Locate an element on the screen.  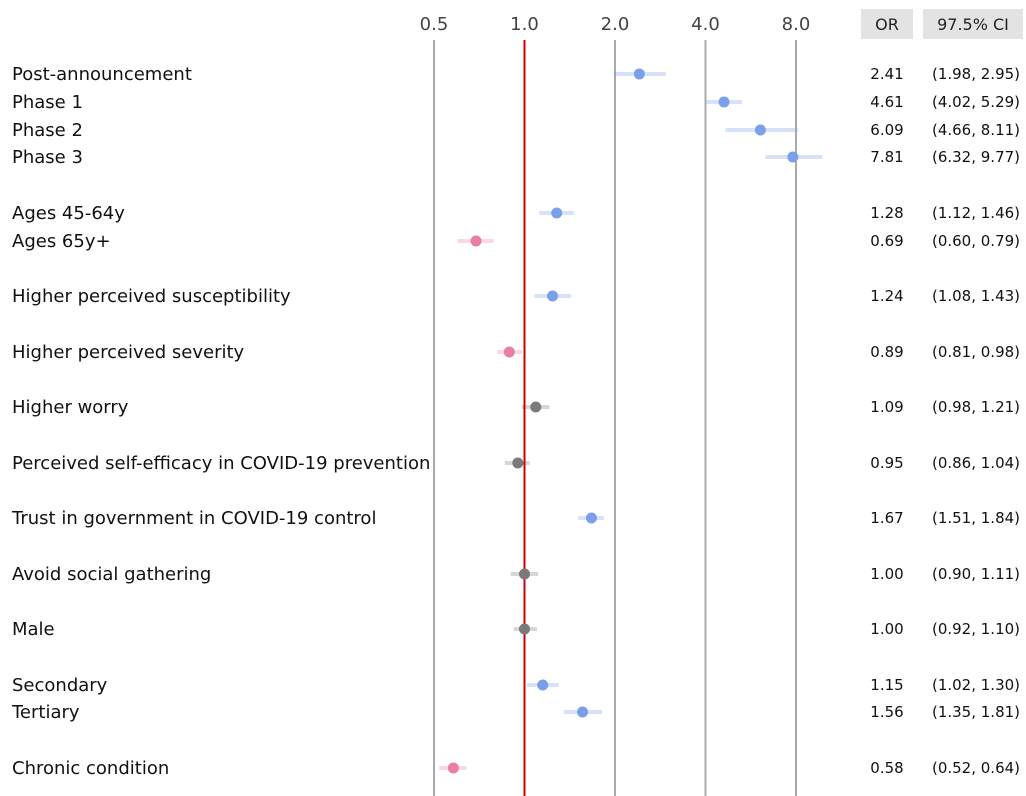
or-value: 1.15 is located at coordinates (886, 685).